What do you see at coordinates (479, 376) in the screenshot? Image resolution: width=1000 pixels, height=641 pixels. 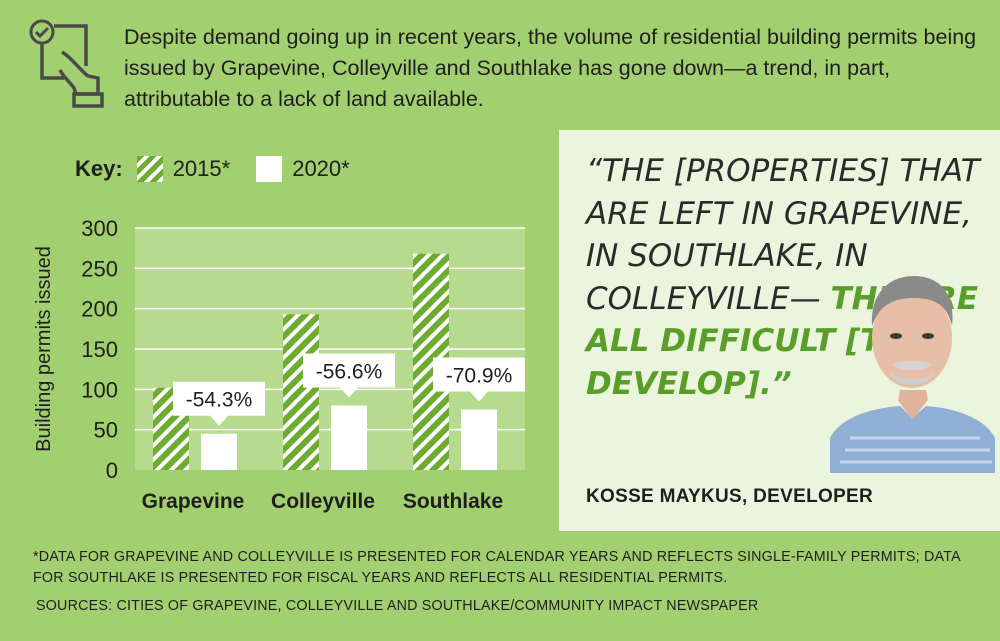 I see `change-label: -70.9%` at bounding box center [479, 376].